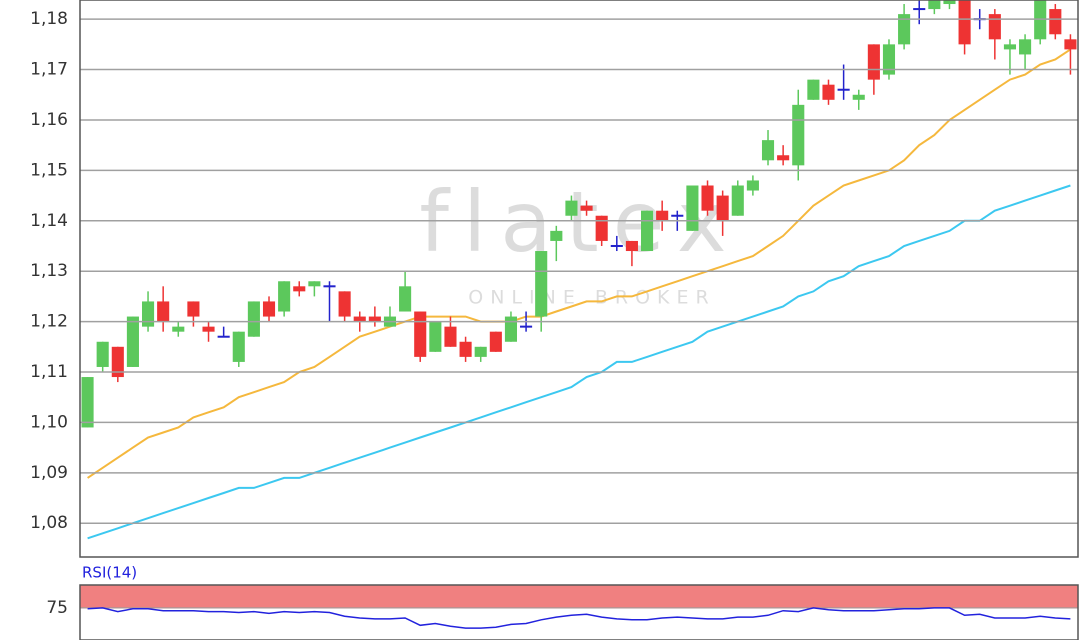 The width and height of the screenshot is (1080, 640). What do you see at coordinates (579, 222) in the screenshot?
I see `watermark-logo: flatex` at bounding box center [579, 222].